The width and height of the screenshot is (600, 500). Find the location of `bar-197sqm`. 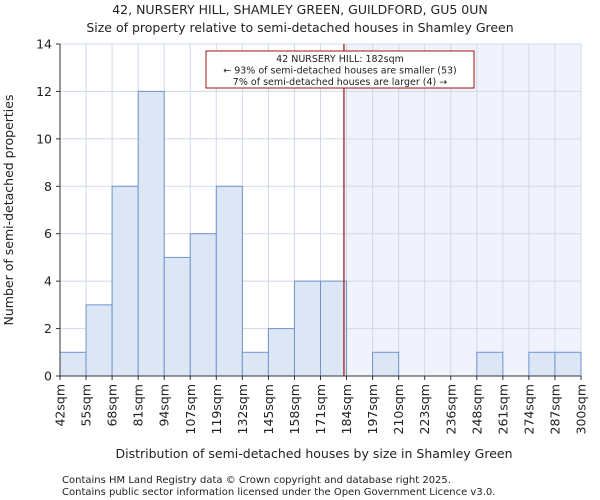

bar-197sqm is located at coordinates (386, 364).